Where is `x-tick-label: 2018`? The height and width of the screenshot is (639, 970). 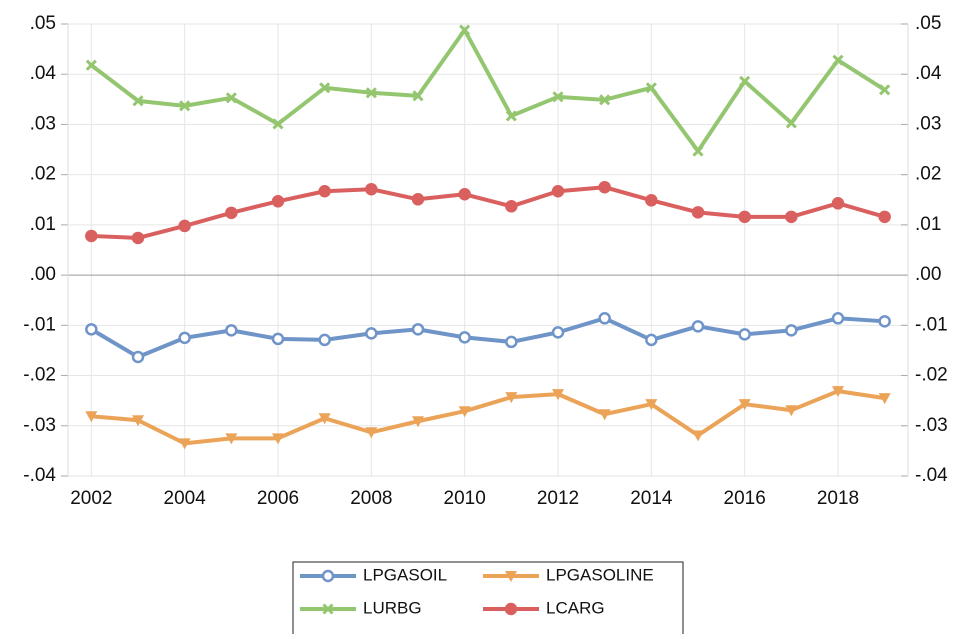
x-tick-label: 2018 is located at coordinates (838, 498).